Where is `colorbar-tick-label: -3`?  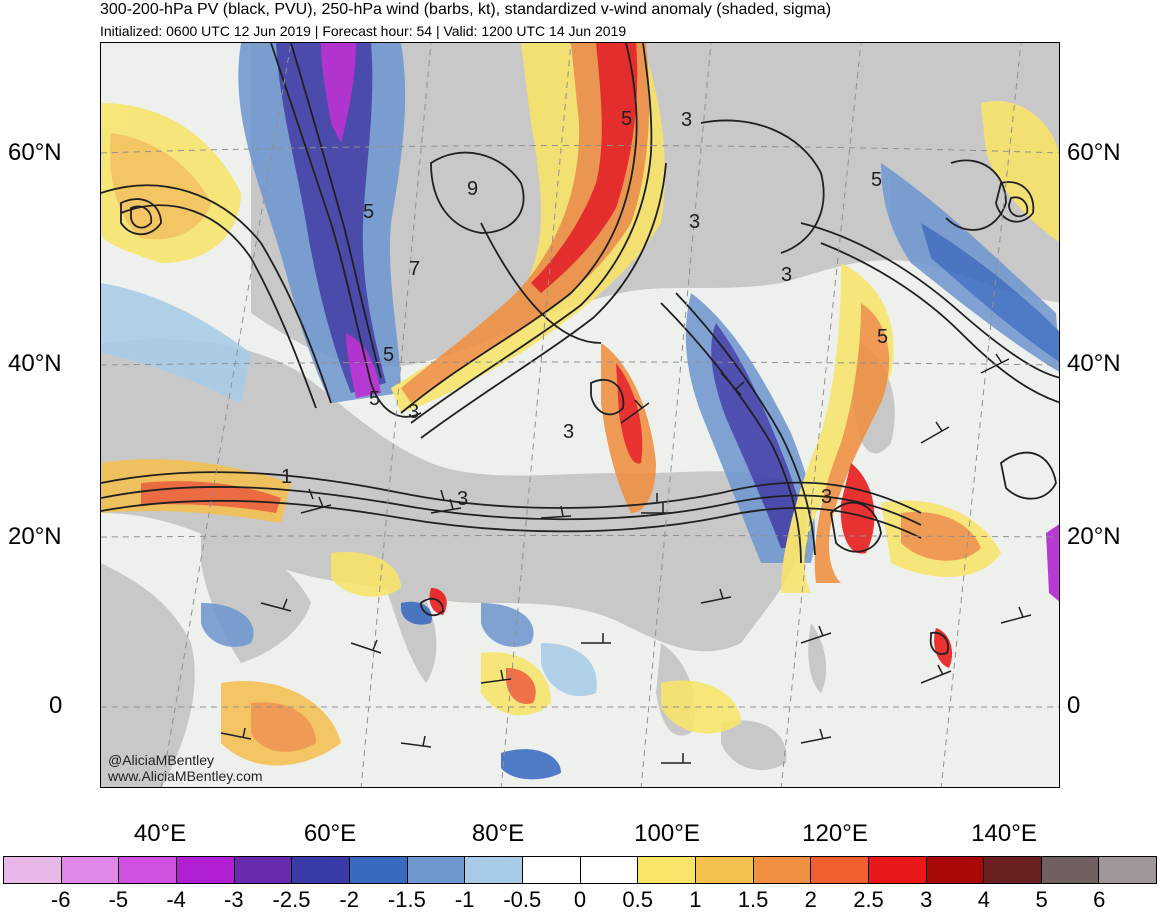
colorbar-tick-label: -3 is located at coordinates (234, 899).